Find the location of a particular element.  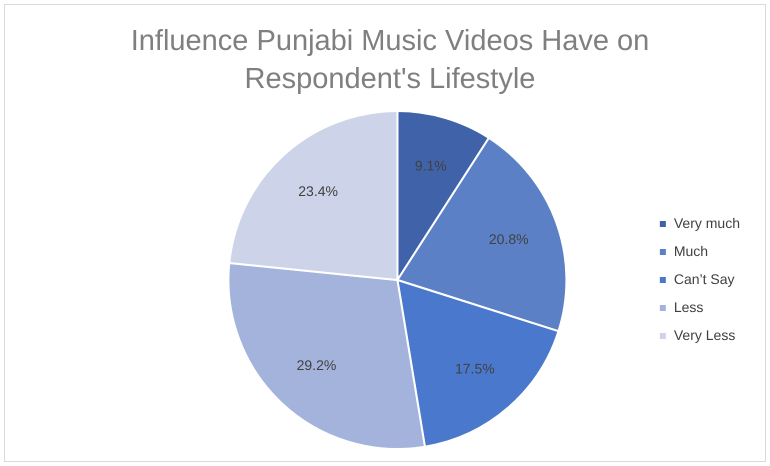

data-label: 23.4% is located at coordinates (318, 191).